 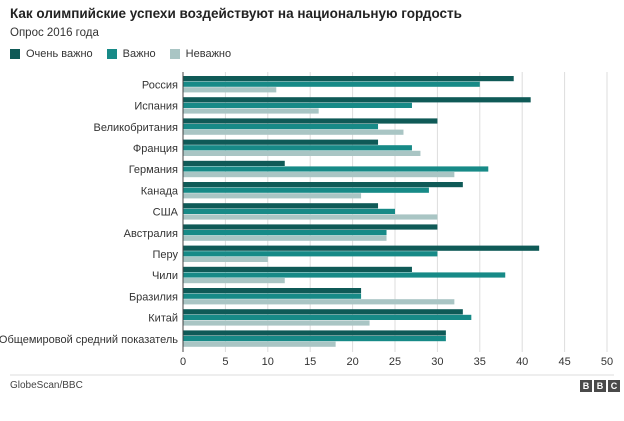 I want to click on category-label: США, so click(x=166, y=213).